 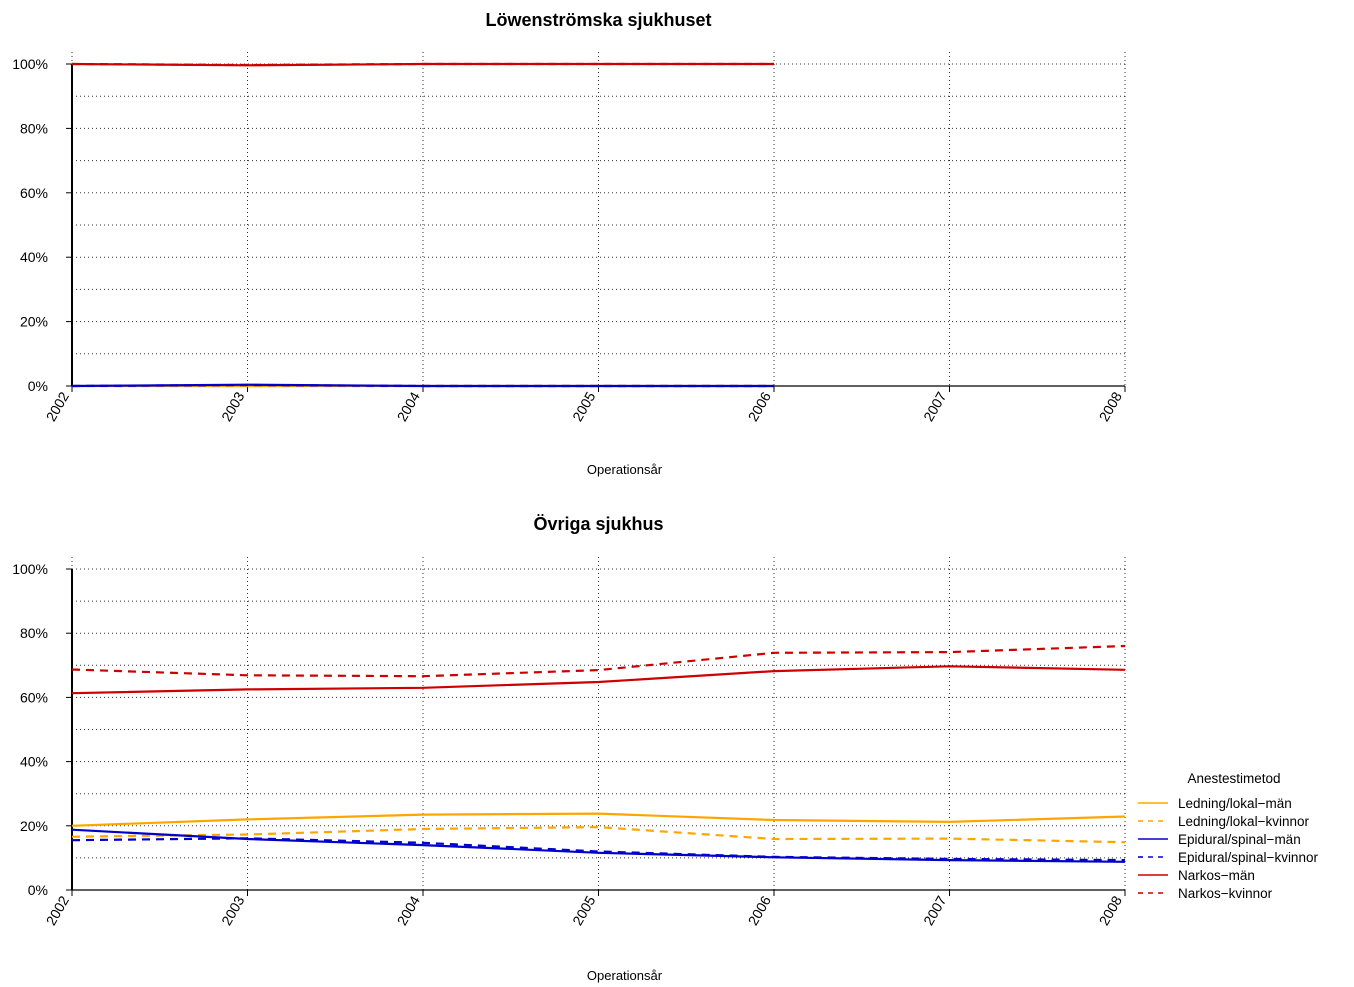 What do you see at coordinates (1248, 857) in the screenshot?
I see `legend-label-4: Epidural/spinal−kvinnor` at bounding box center [1248, 857].